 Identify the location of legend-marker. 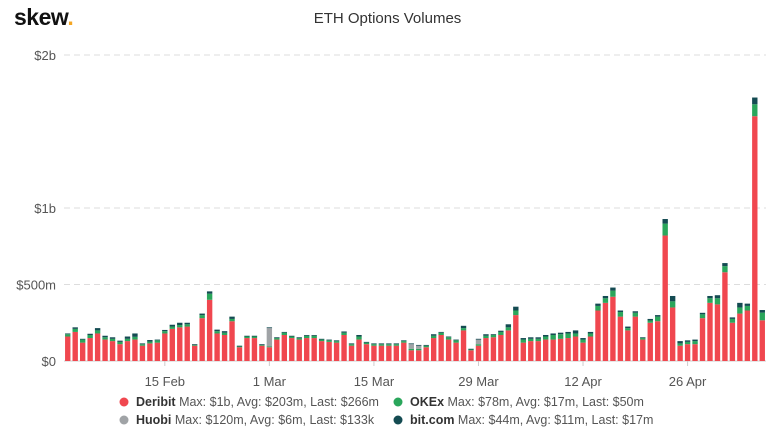
(124, 420).